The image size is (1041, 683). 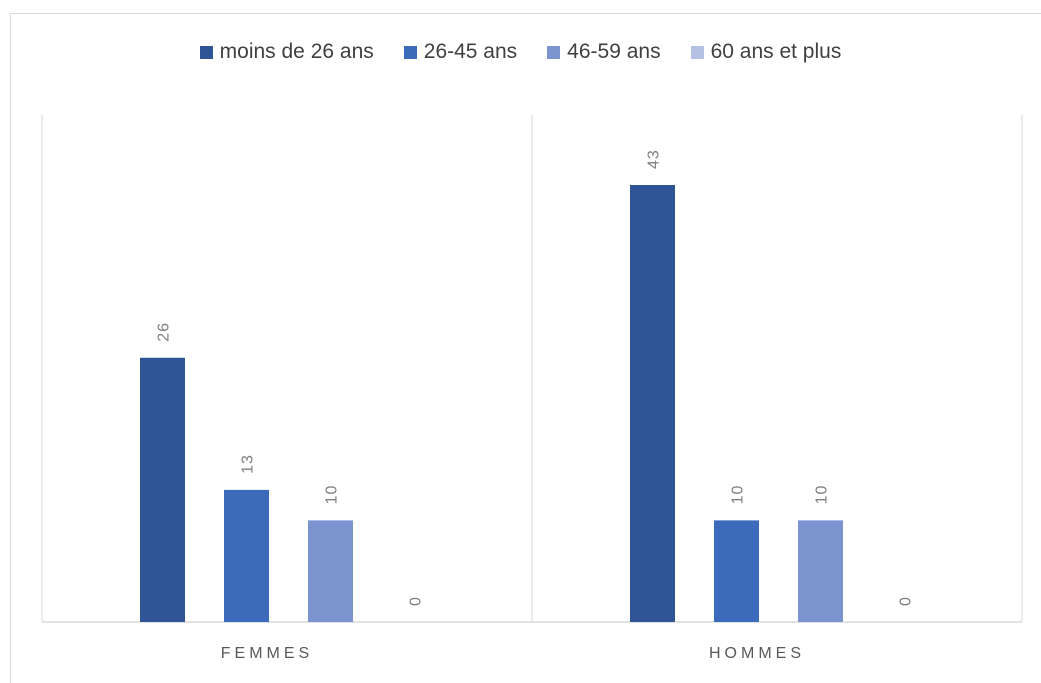 I want to click on legend-label-26-45-ans: 26-45 ans, so click(x=470, y=51).